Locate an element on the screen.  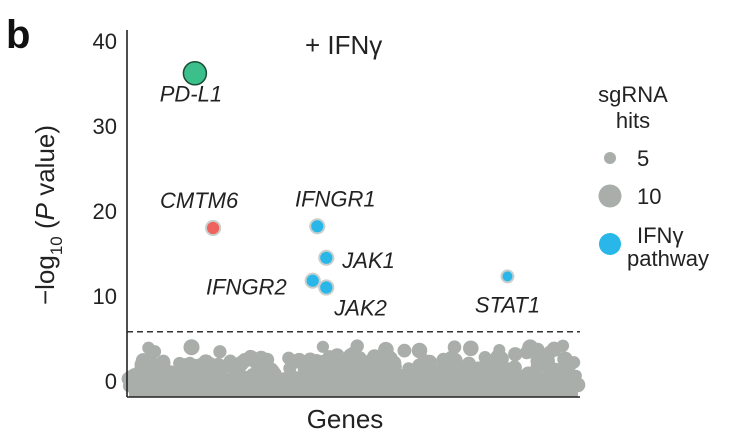
y-ticks: 0 10 20 30 40 is located at coordinates (105, 211).